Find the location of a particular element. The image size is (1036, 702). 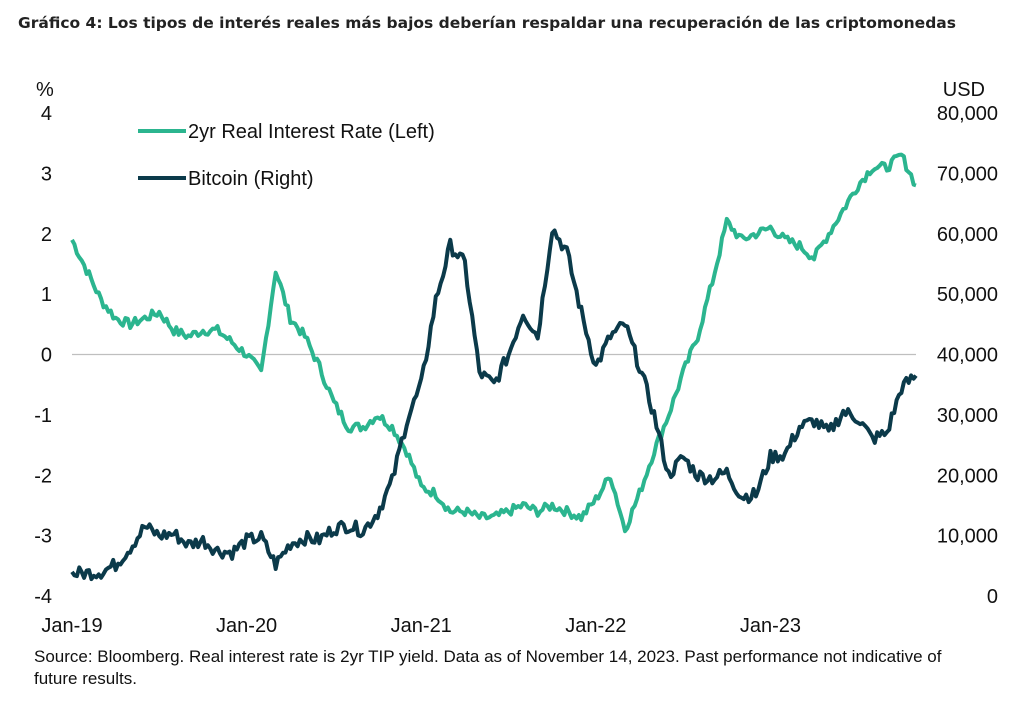

right-tick-label: 40,000 is located at coordinates (967, 356).